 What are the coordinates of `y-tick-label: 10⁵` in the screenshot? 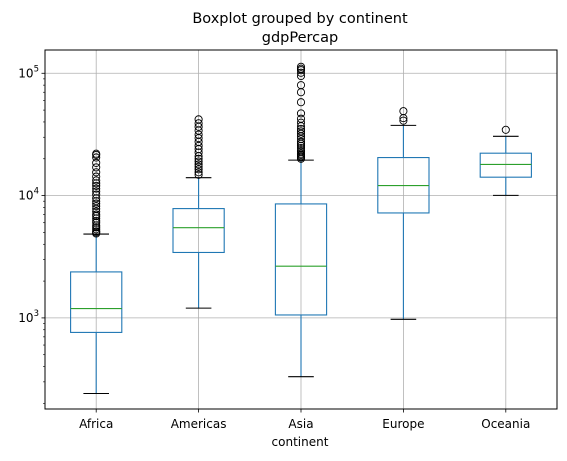 It's located at (28, 72).